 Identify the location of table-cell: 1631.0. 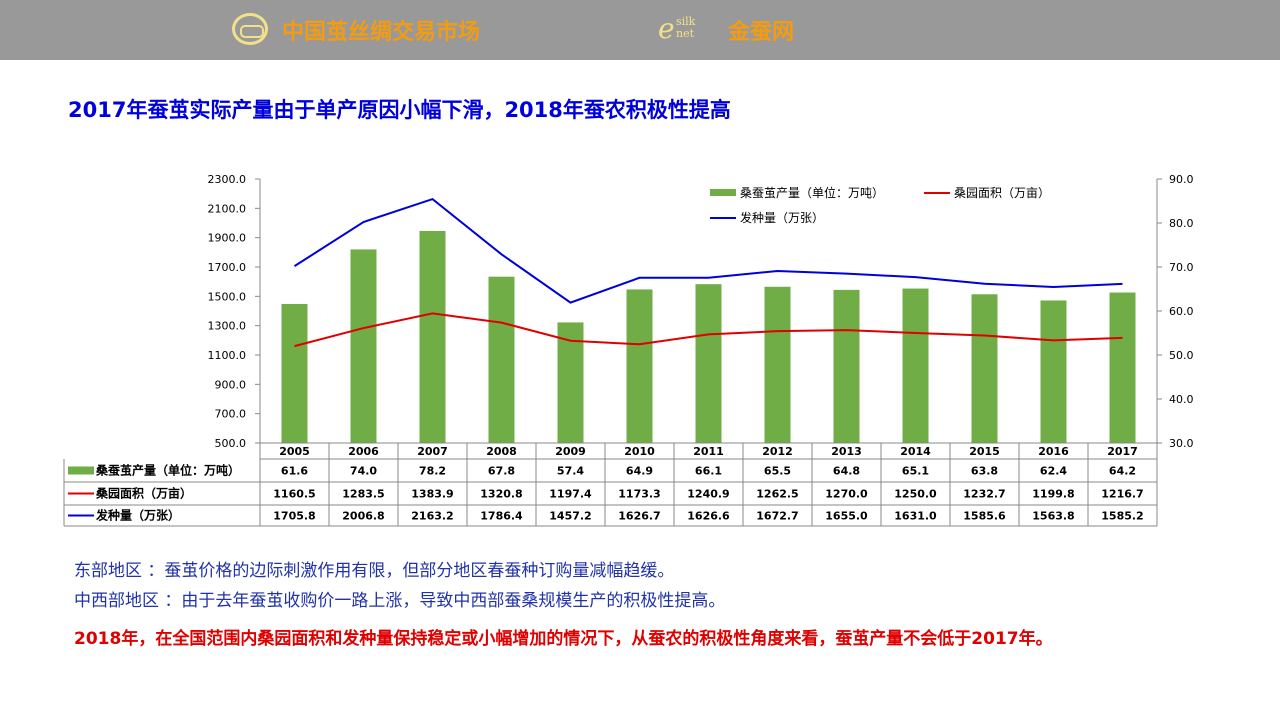
(915, 516).